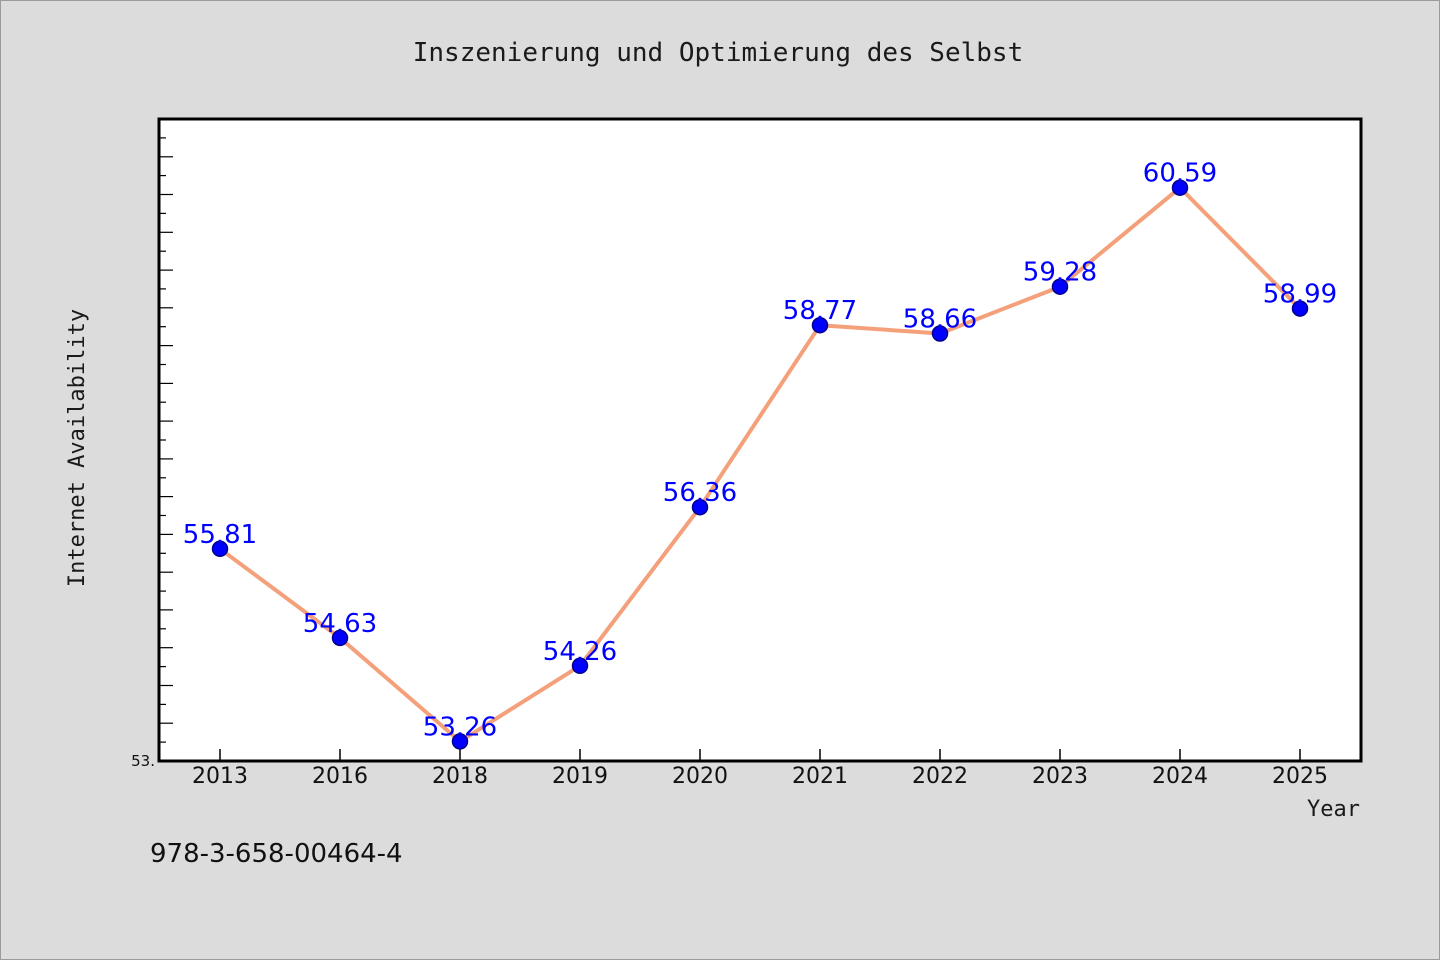  What do you see at coordinates (700, 776) in the screenshot?
I see `x-tick-label: 2020` at bounding box center [700, 776].